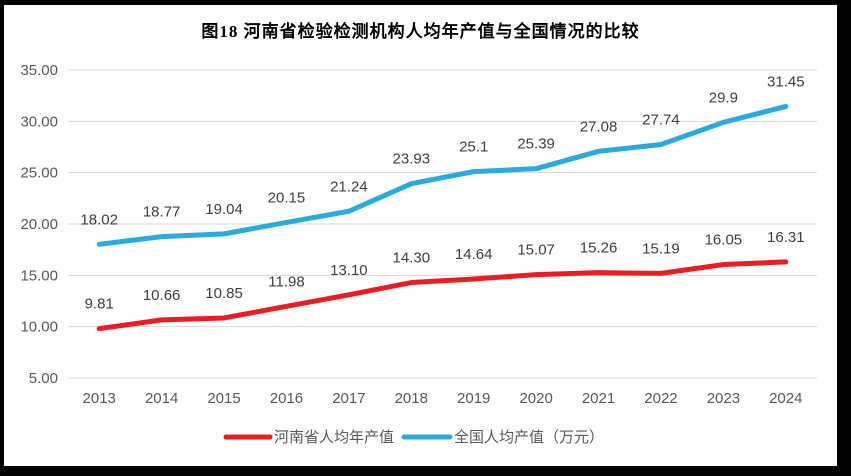 This screenshot has width=851, height=476. Describe the element at coordinates (348, 398) in the screenshot. I see `x-axis-label: 2017` at that location.